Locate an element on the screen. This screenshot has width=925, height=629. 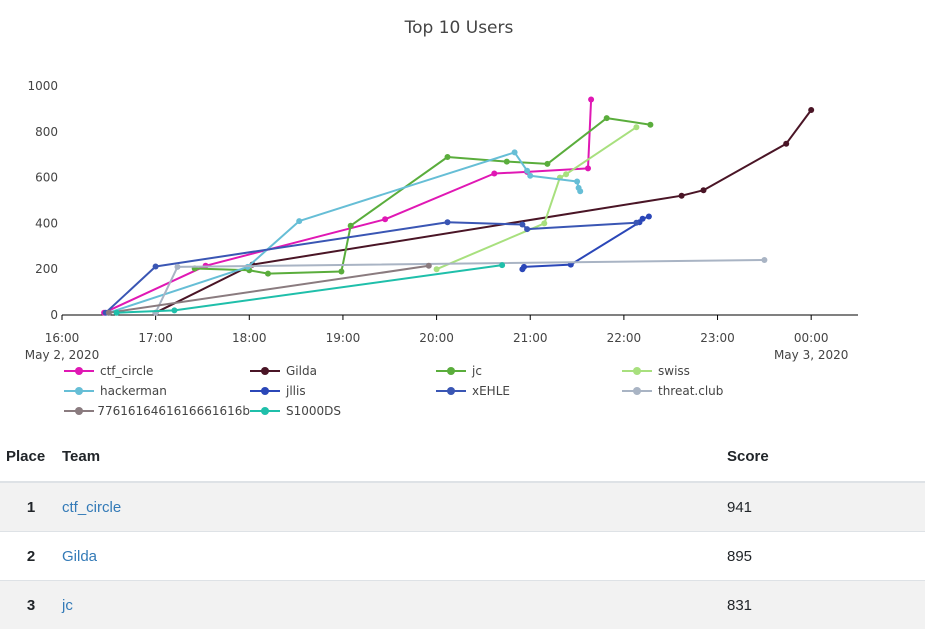
legend-item: jc is located at coordinates (529, 370).